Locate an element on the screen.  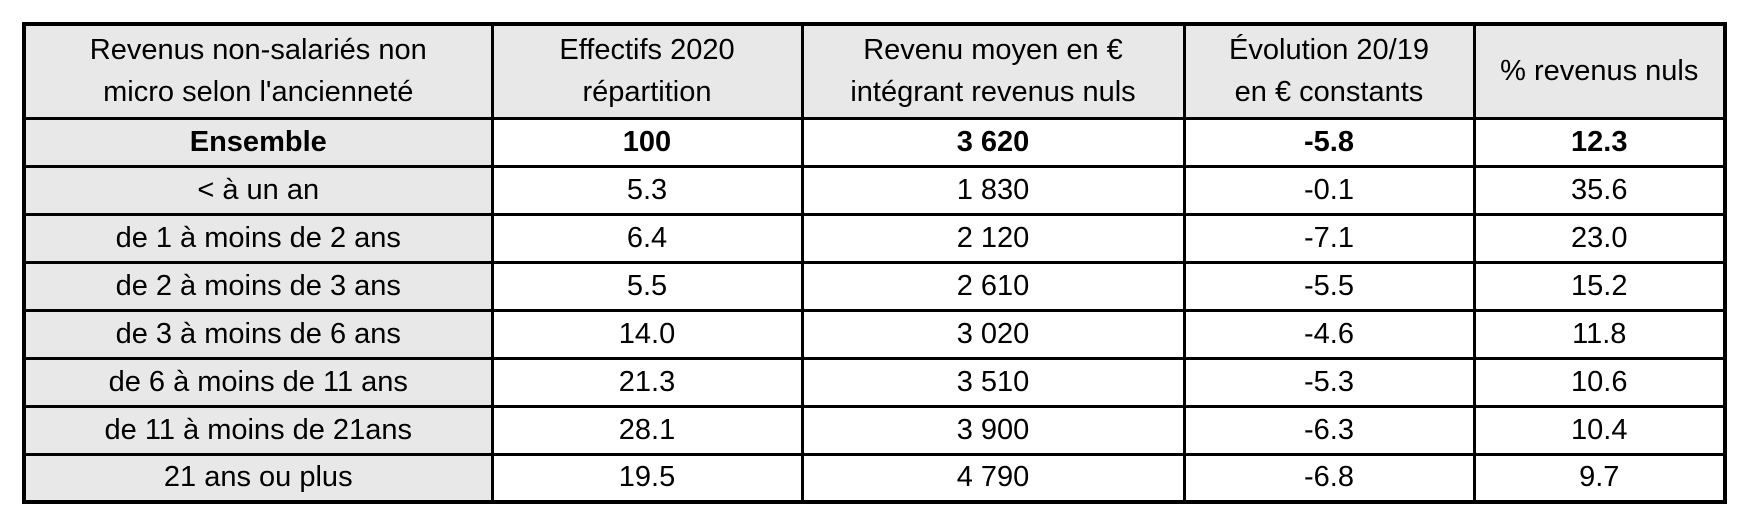
table-cell: 28.1 is located at coordinates (647, 430).